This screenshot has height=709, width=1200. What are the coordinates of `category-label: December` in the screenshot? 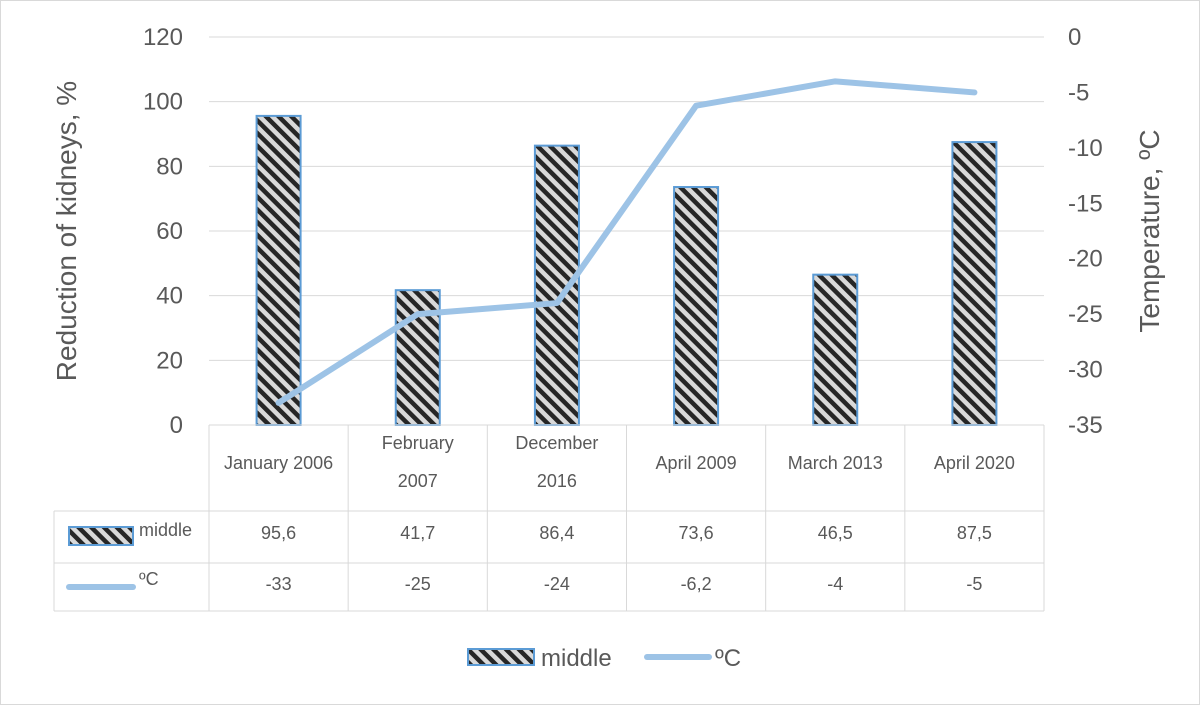 It's located at (556, 443).